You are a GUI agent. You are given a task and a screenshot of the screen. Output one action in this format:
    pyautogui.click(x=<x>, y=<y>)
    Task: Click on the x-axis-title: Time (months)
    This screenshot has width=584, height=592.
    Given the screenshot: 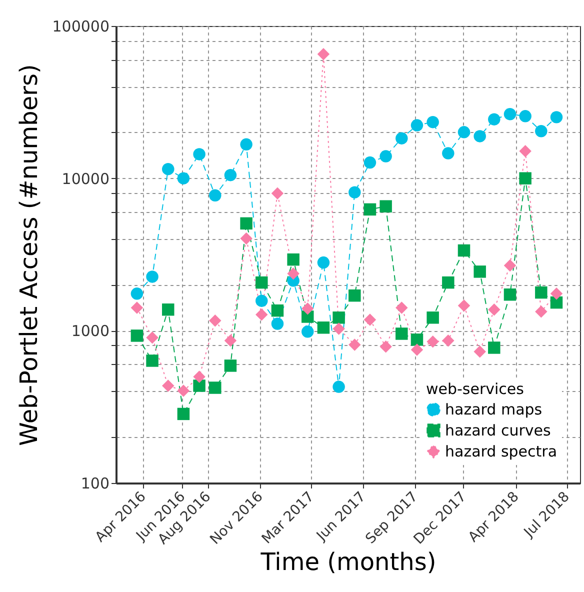 What is the action you would take?
    pyautogui.click(x=348, y=562)
    